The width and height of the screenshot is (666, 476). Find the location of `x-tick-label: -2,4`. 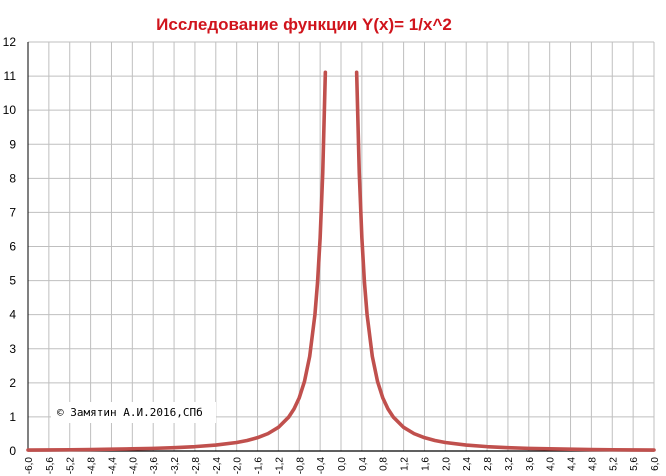

x-tick-label: -2,4 is located at coordinates (217, 466).